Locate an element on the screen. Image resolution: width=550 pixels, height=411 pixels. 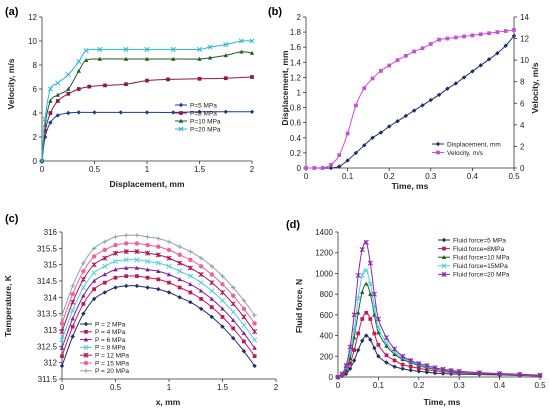
y-tick-label: 1000 is located at coordinates (324, 273).